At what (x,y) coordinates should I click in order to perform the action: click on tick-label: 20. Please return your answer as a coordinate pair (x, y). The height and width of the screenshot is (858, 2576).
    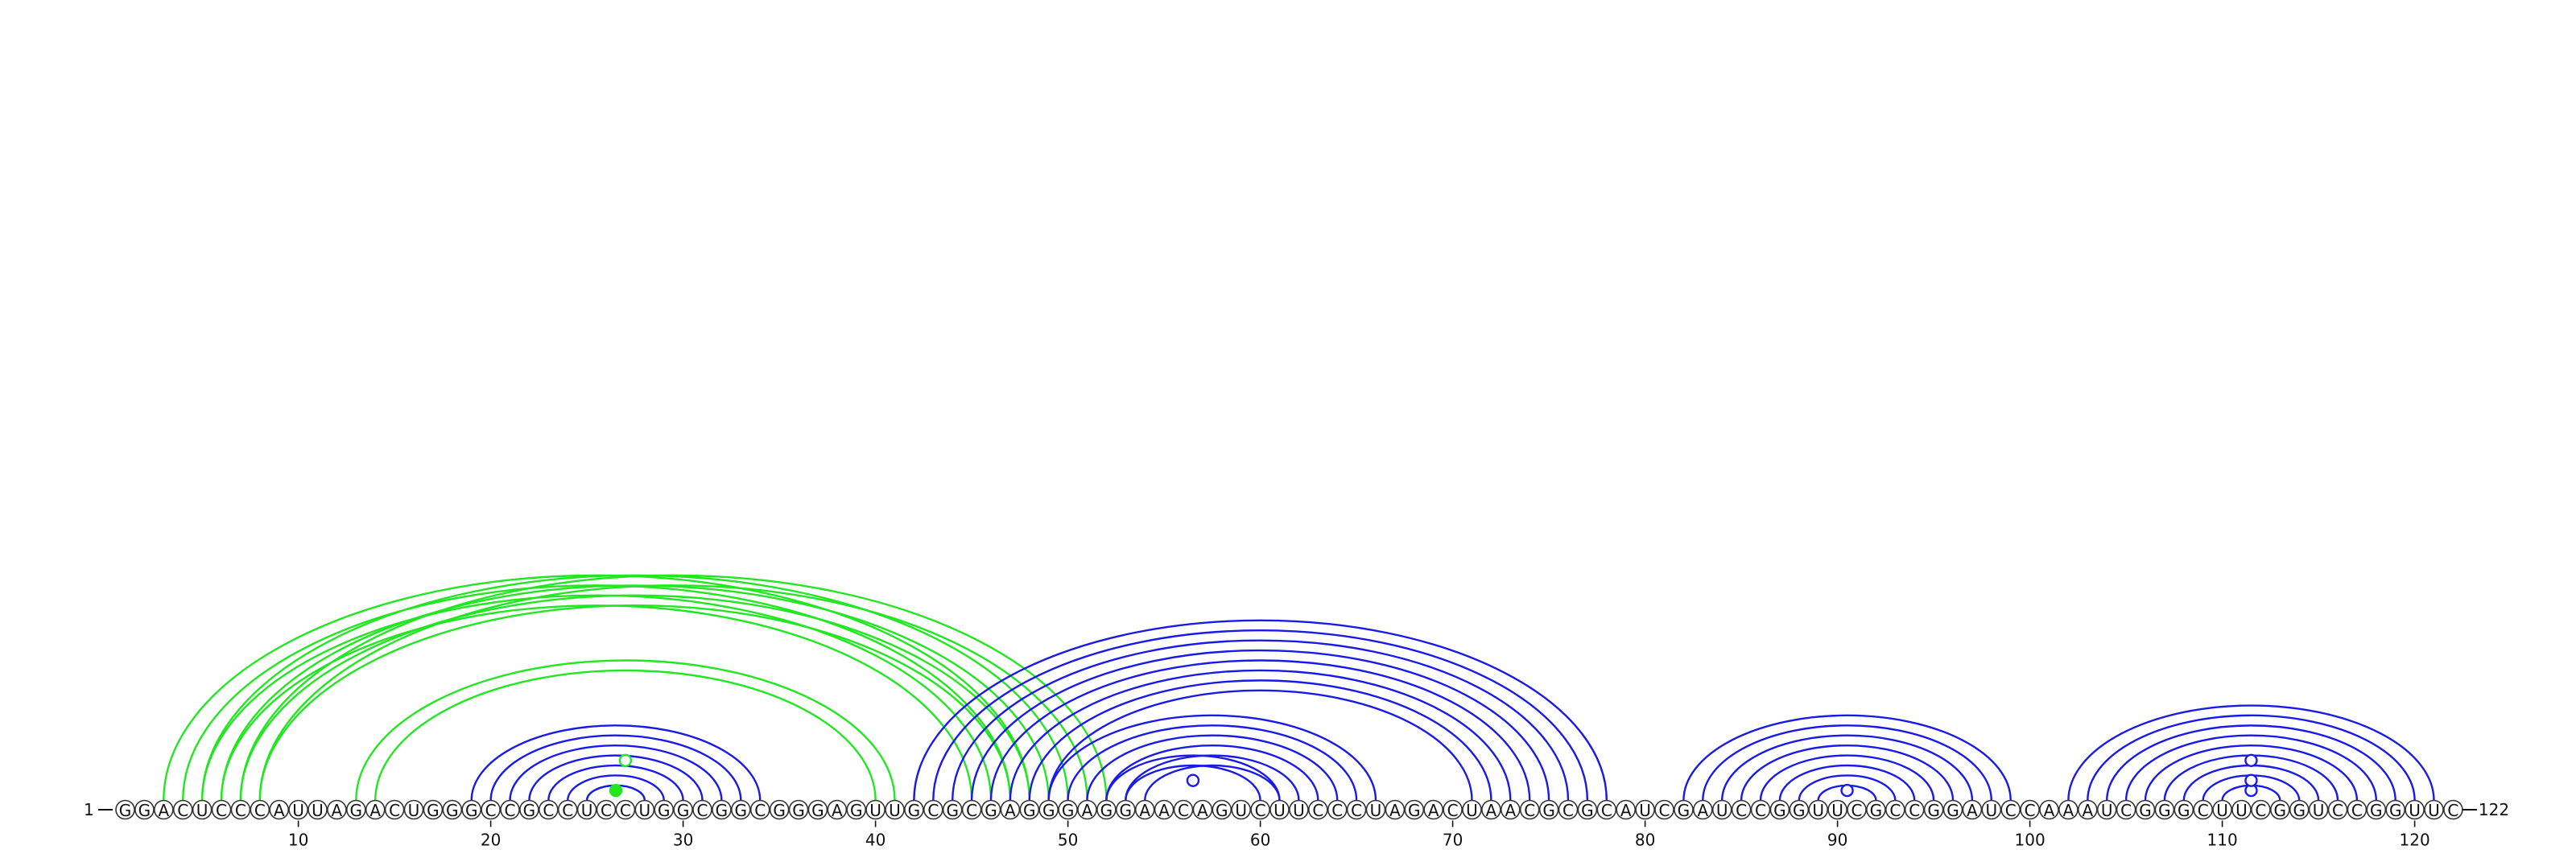
    Looking at the image, I should click on (491, 840).